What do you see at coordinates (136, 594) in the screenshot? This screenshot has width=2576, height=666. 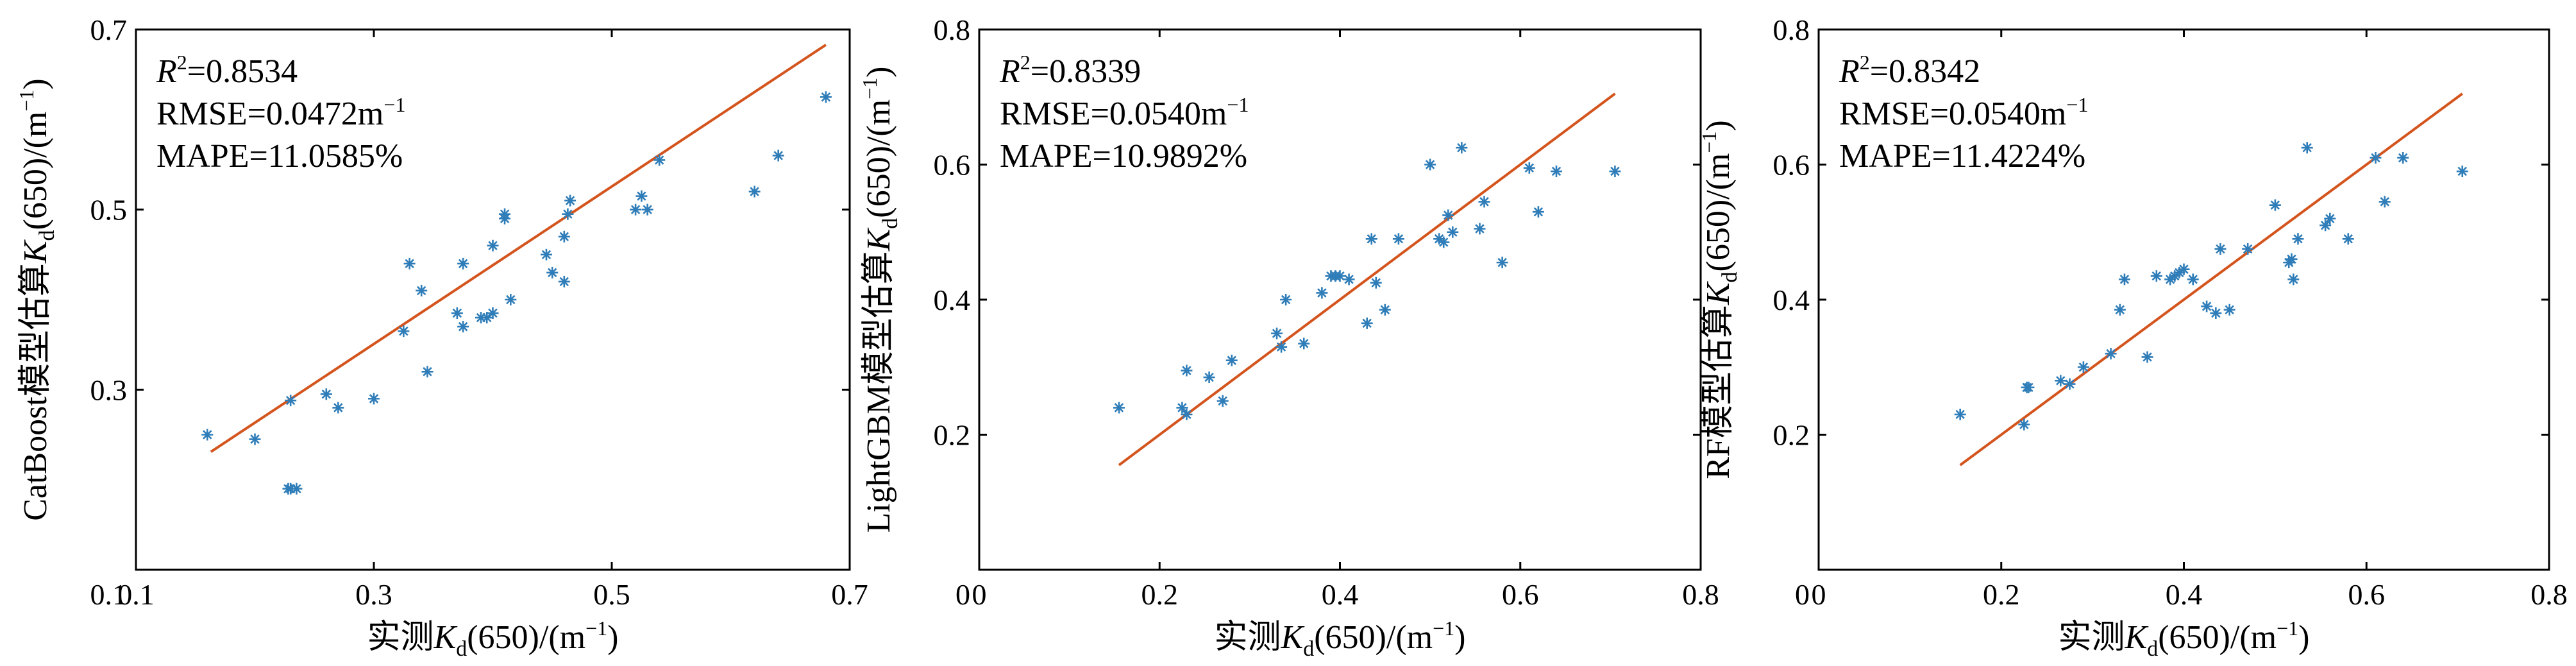 I see `x-tick-label: 0.1` at bounding box center [136, 594].